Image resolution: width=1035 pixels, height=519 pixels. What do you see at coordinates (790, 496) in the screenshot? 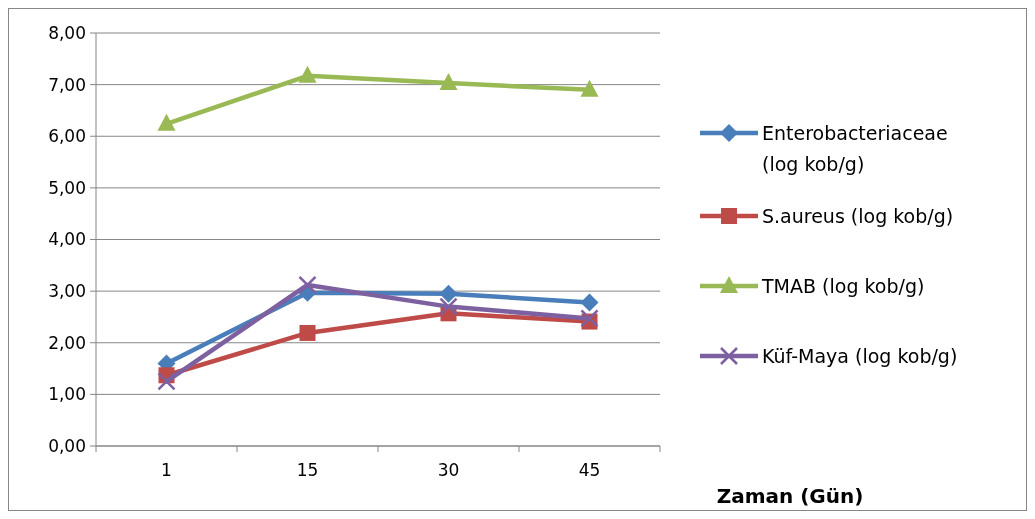
I see `x-axis-title: Zaman (Gün)` at bounding box center [790, 496].